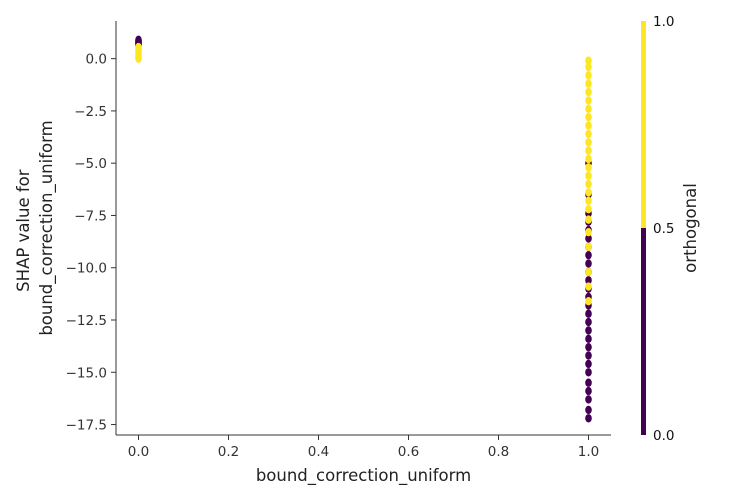 The width and height of the screenshot is (750, 500). I want to click on x-tick-label: 0.4, so click(318, 452).